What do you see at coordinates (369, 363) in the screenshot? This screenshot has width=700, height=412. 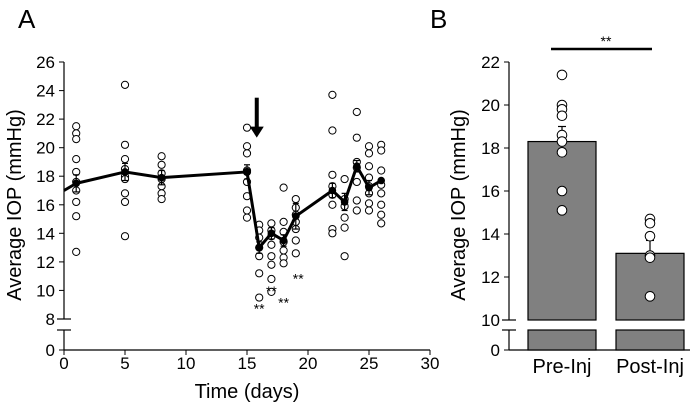 I see `x-tick-label: 25` at bounding box center [369, 363].